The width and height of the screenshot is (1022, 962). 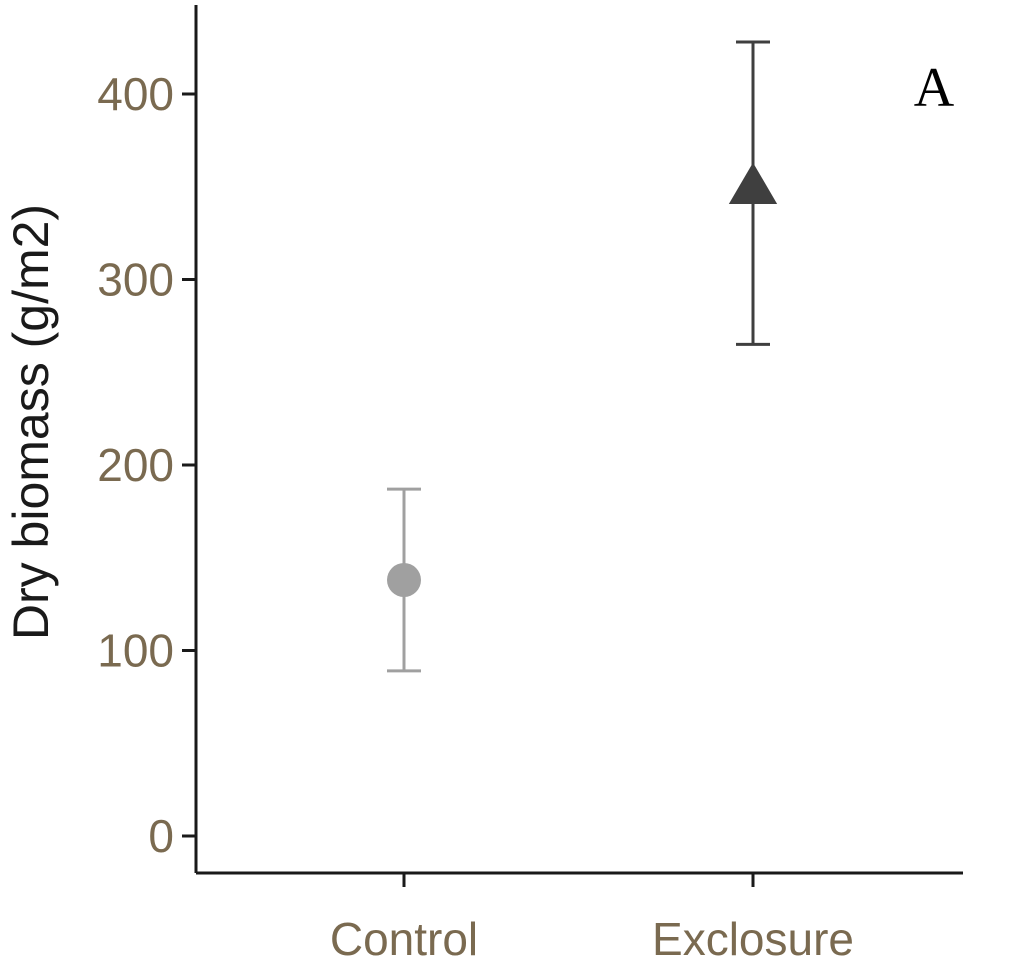 I want to click on x-tick-label: Control, so click(x=404, y=937).